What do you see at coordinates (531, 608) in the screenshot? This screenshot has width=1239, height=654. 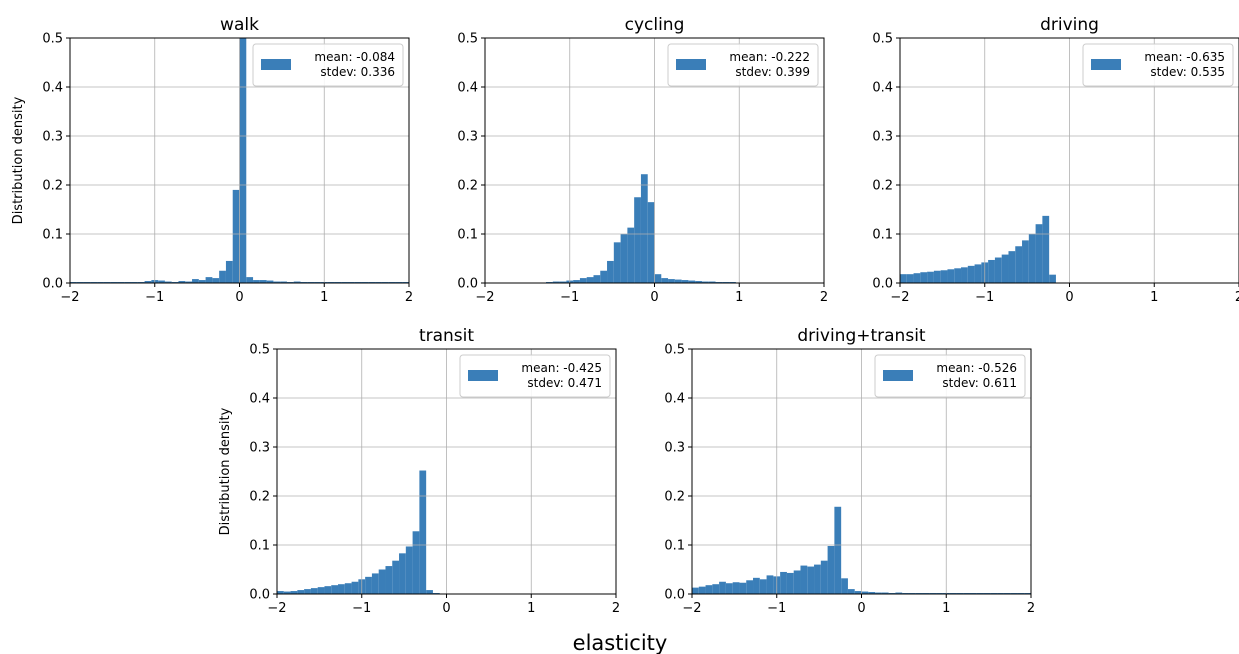 I see `x-tick-label: 1` at bounding box center [531, 608].